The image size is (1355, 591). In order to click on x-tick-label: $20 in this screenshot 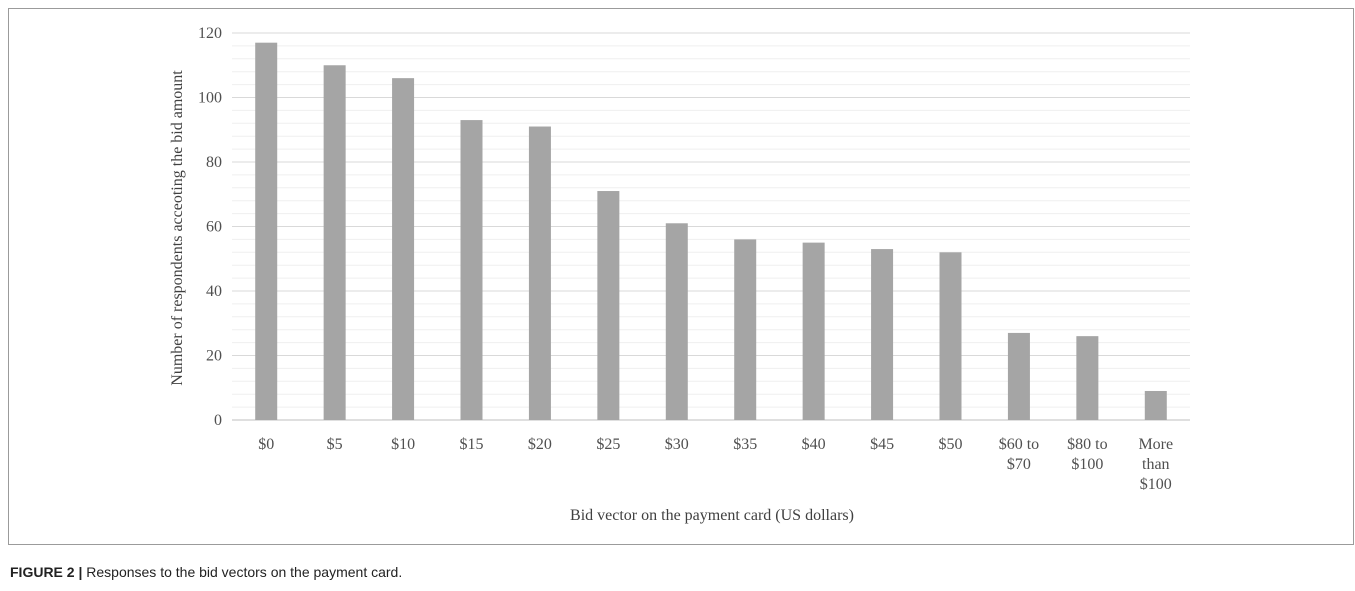, I will do `click(540, 444)`.